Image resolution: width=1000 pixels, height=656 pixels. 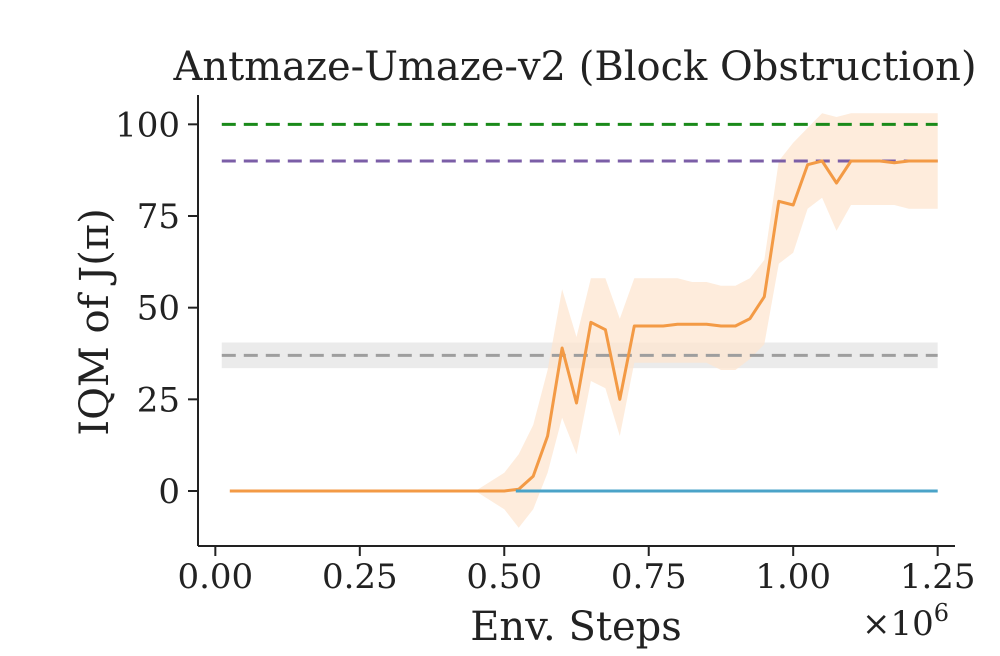 What do you see at coordinates (793, 577) in the screenshot?
I see `x-tick-label: 1.00` at bounding box center [793, 577].